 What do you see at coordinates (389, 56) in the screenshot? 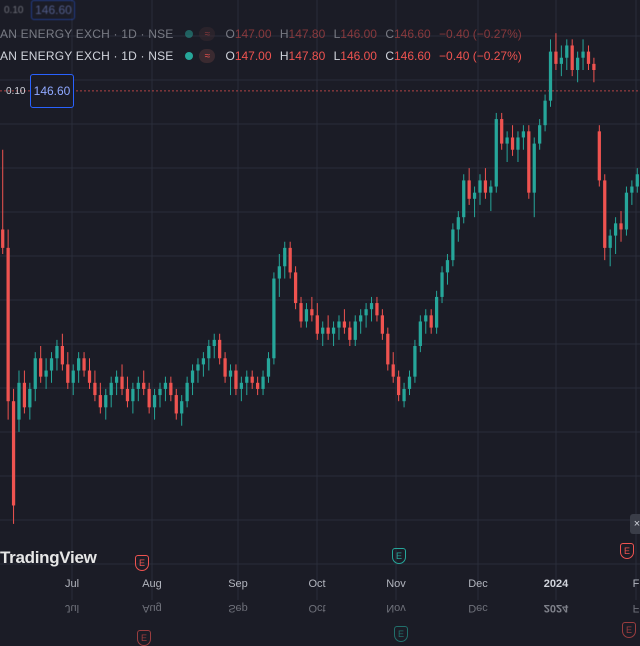
I see `close-label: C` at bounding box center [389, 56].